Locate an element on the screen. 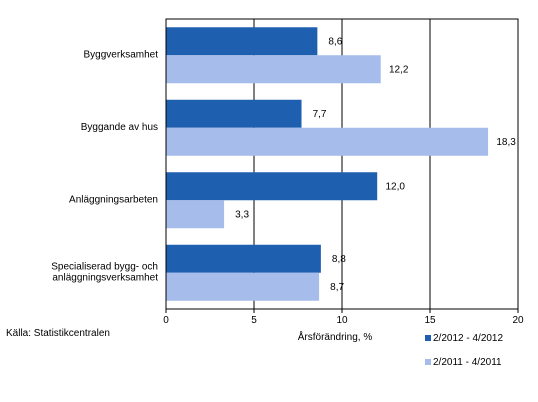 The height and width of the screenshot is (402, 538). data-label: 8,7 is located at coordinates (337, 287).